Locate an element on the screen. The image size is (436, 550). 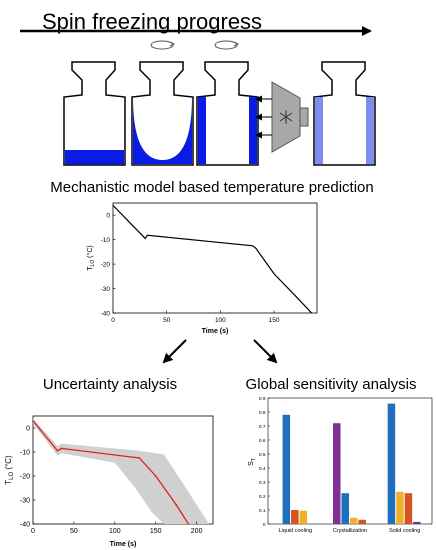
wall-liquid-right is located at coordinates (253, 130).